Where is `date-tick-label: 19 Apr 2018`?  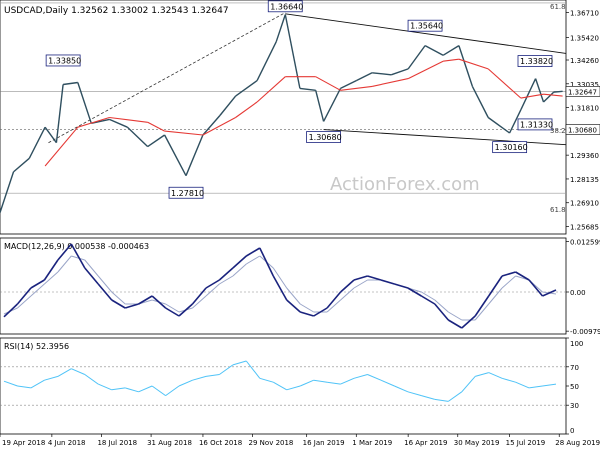 date-tick-label: 19 Apr 2018 is located at coordinates (23, 443).